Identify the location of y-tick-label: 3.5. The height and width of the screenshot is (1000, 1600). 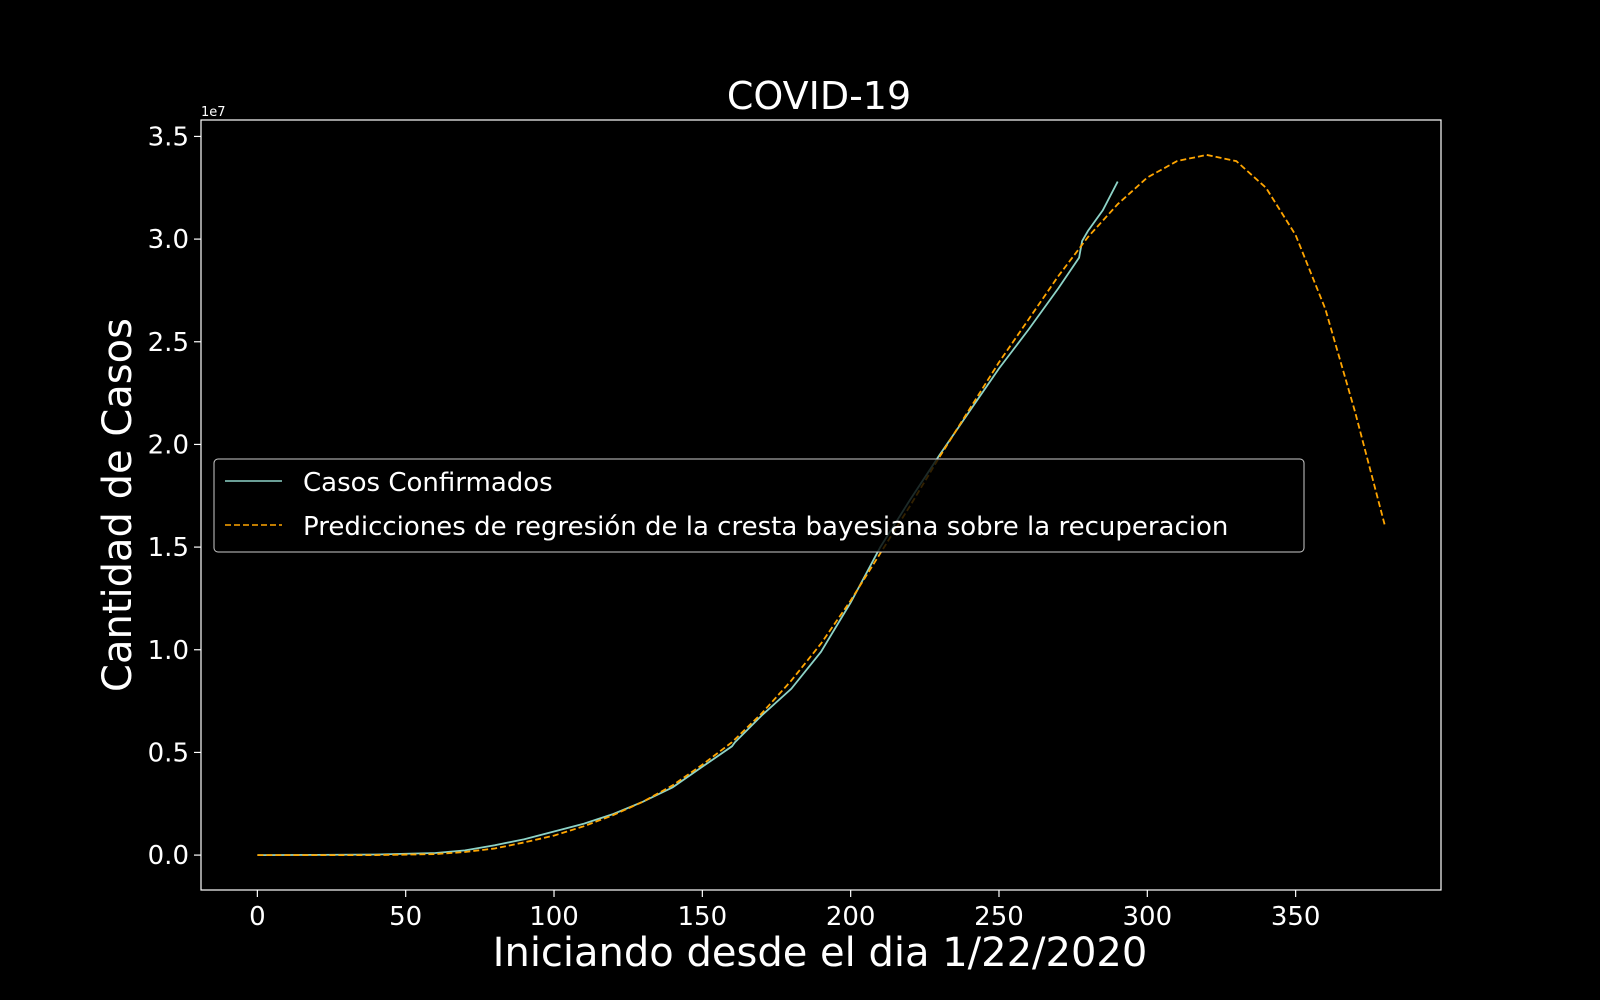
(168, 137).